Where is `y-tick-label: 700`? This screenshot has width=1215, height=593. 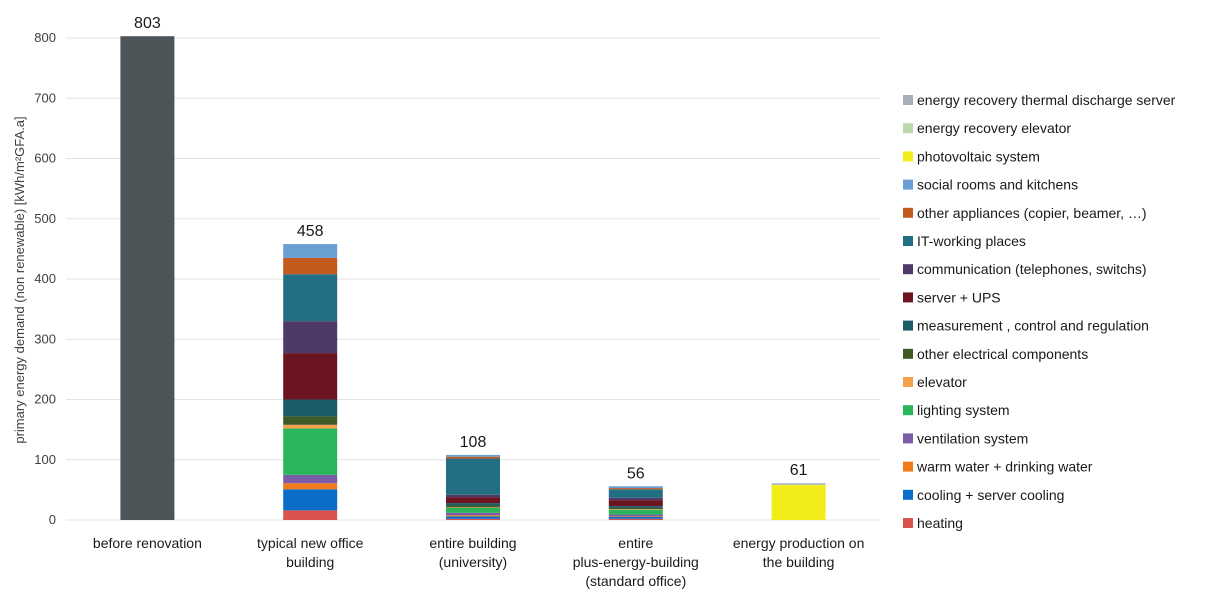
y-tick-label: 700 is located at coordinates (45, 97).